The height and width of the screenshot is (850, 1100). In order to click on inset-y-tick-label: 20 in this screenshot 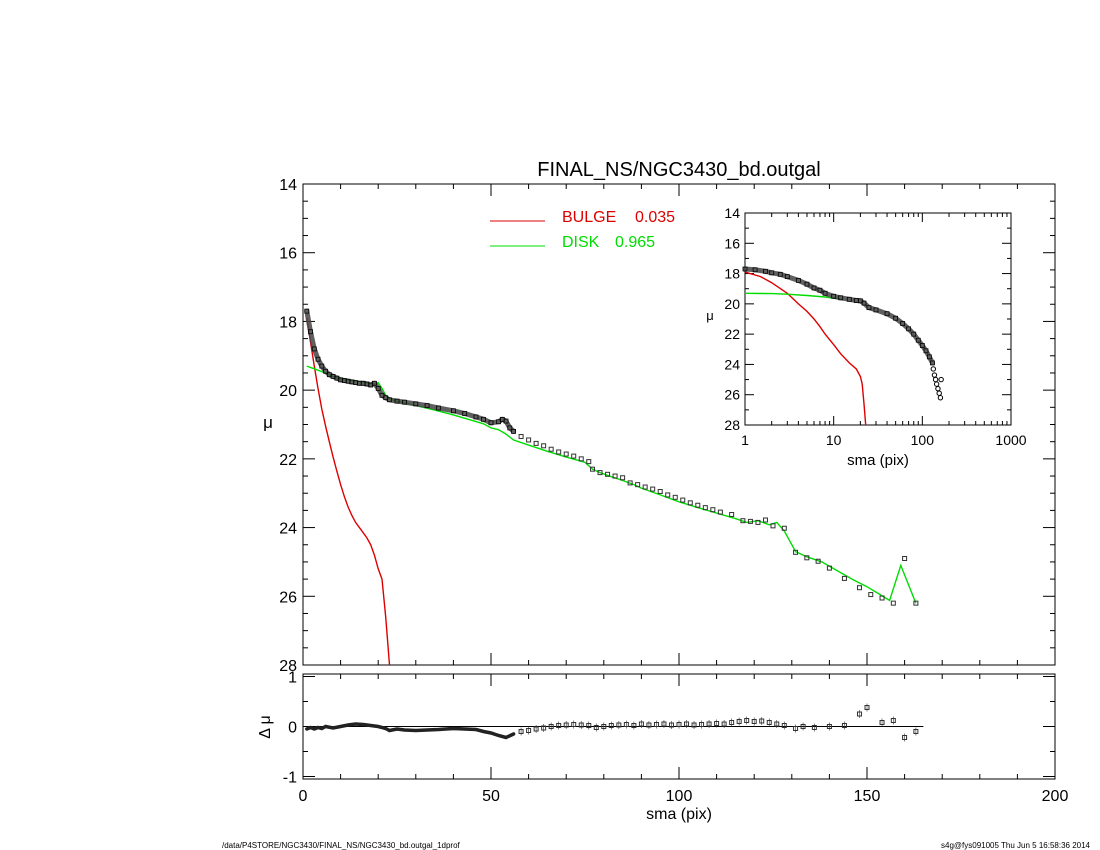, I will do `click(732, 304)`.